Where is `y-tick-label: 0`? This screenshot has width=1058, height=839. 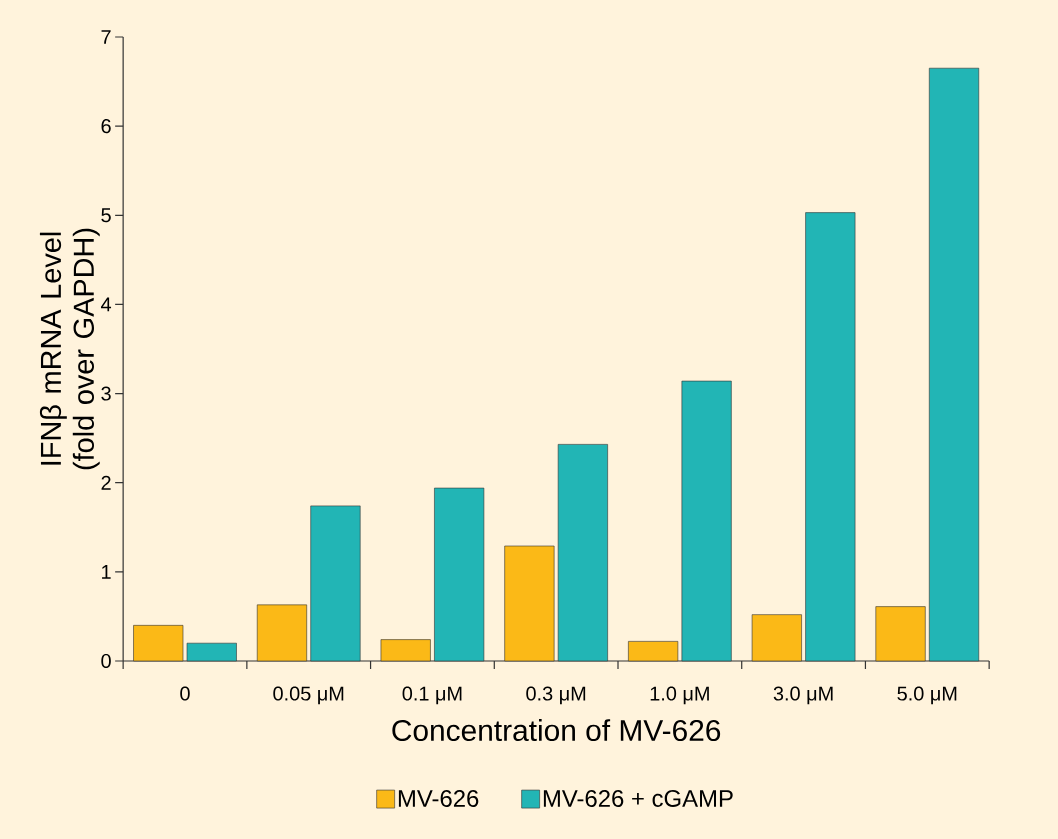
y-tick-label: 0 is located at coordinates (106, 661).